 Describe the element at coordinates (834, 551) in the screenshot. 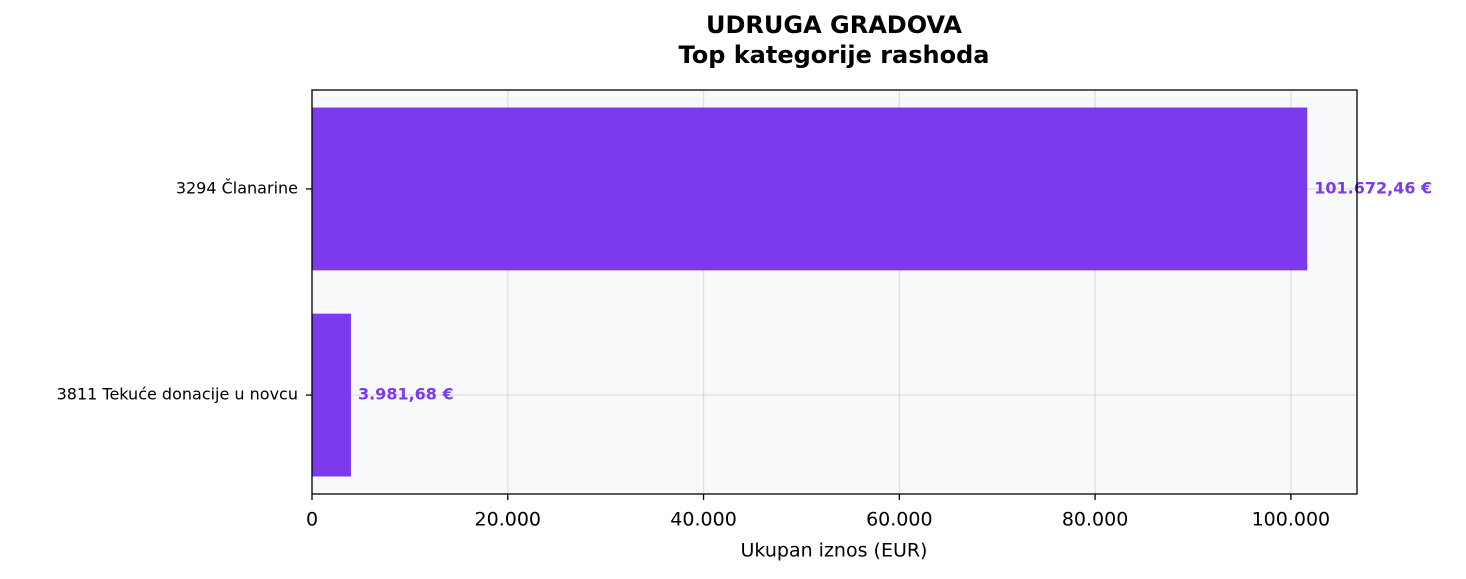

I see `x-axis-label: Ukupan iznos (EUR)` at that location.